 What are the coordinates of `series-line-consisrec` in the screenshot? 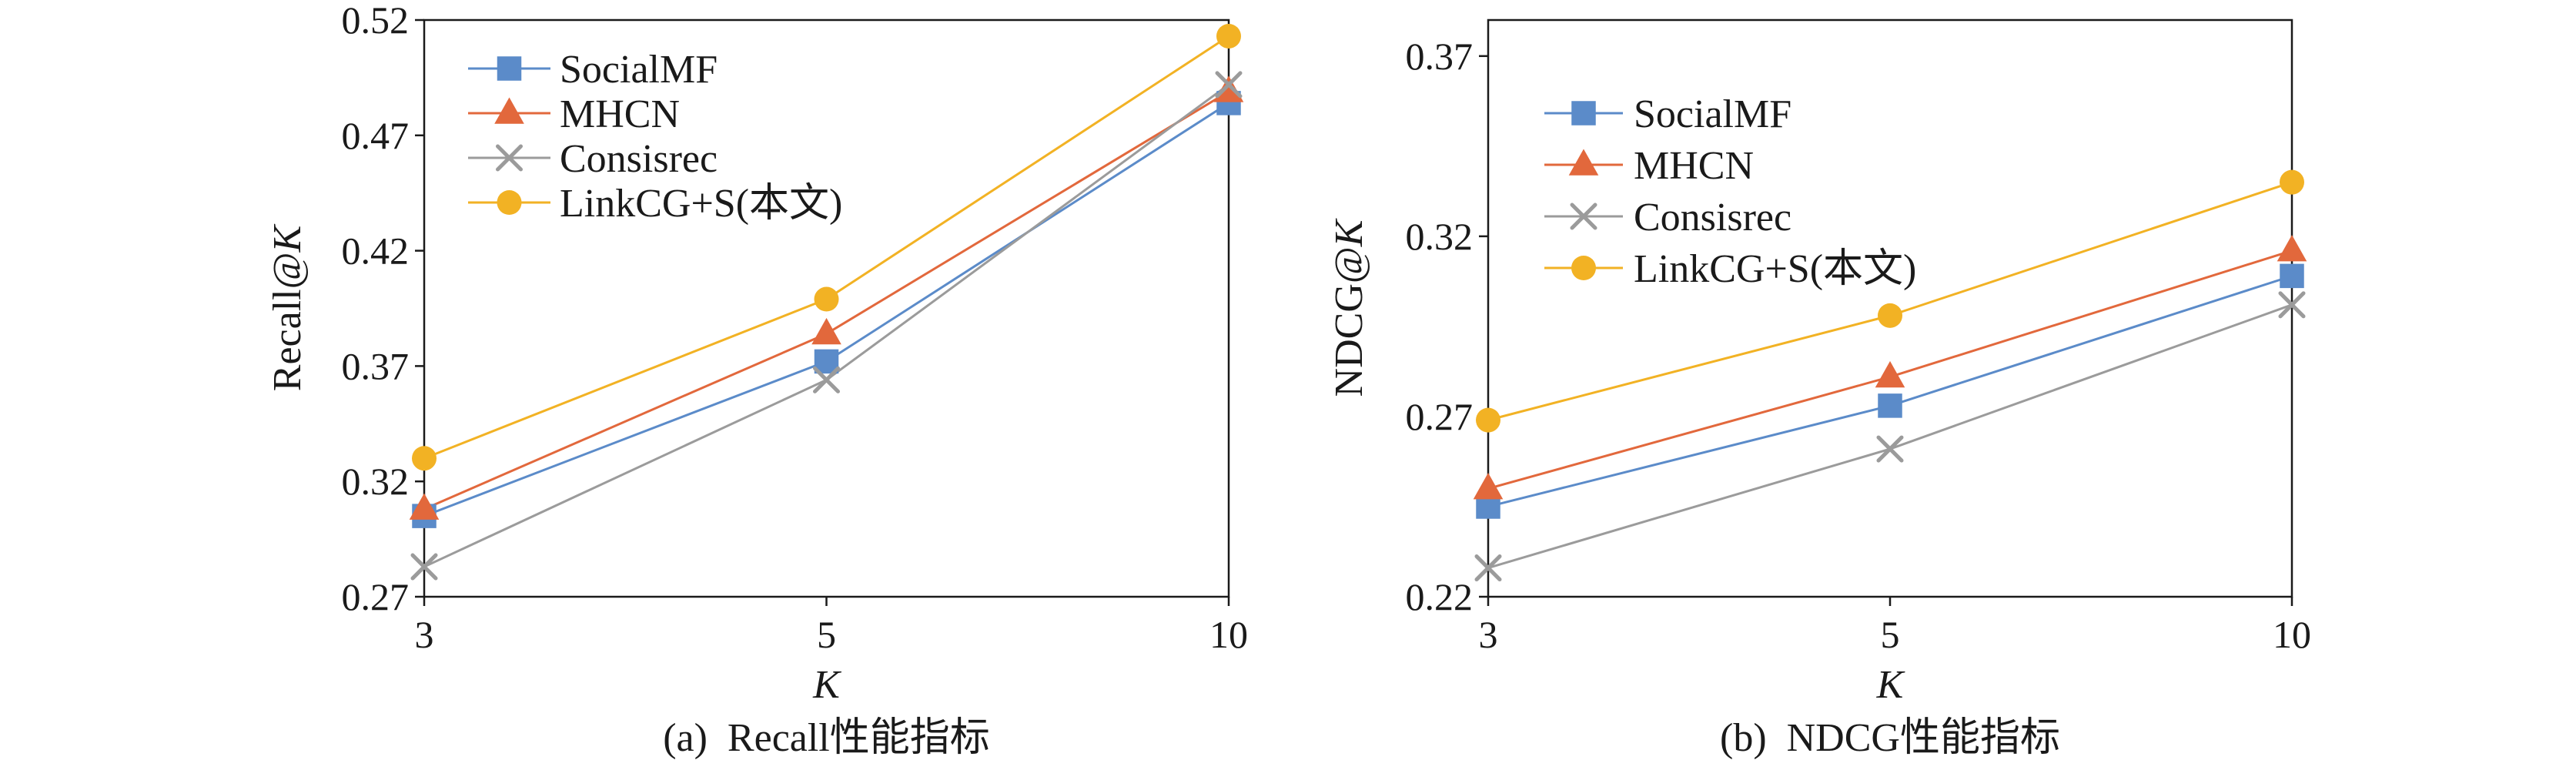 It's located at (1890, 436).